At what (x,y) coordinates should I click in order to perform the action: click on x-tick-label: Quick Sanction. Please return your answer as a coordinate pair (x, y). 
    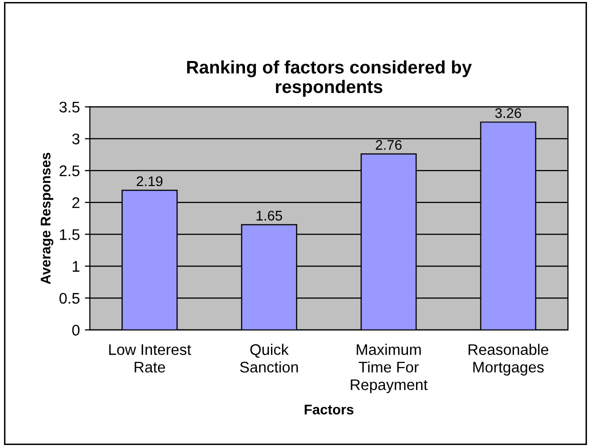
    Looking at the image, I should click on (269, 358).